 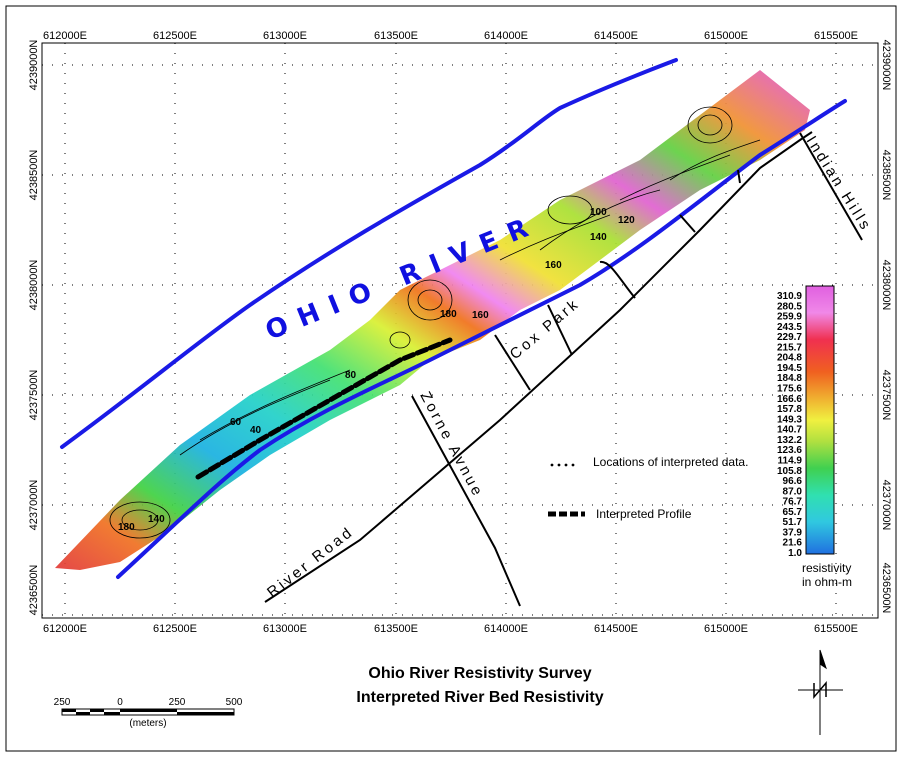 What do you see at coordinates (616, 629) in the screenshot?
I see `x-tick-bottom-5: 614500E` at bounding box center [616, 629].